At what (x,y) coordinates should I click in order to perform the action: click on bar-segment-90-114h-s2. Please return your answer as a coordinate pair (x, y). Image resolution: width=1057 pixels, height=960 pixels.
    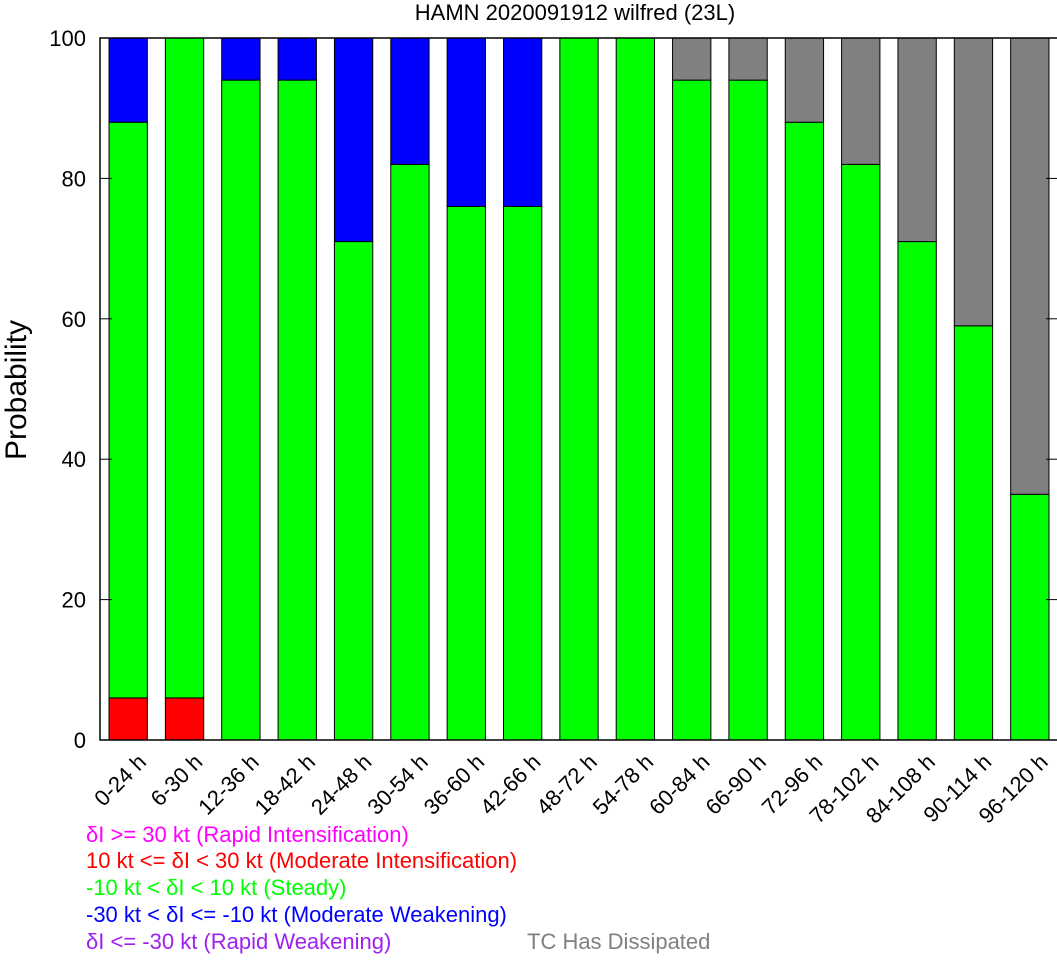
    Looking at the image, I should click on (973, 533).